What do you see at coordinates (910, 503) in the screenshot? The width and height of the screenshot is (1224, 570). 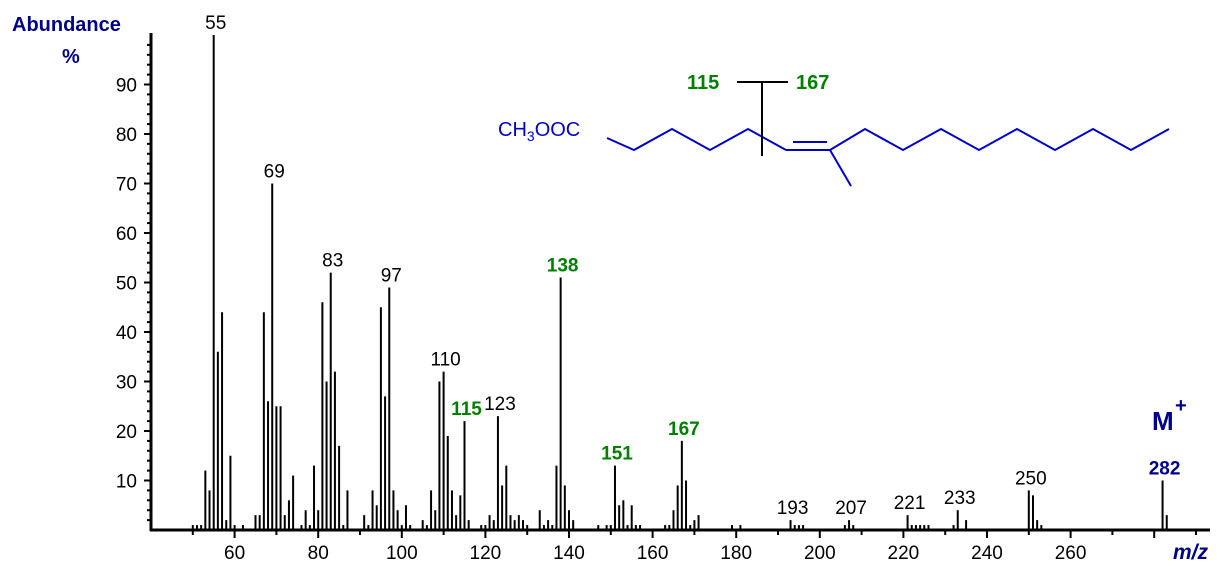 I see `peak-label-221: 221` at bounding box center [910, 503].